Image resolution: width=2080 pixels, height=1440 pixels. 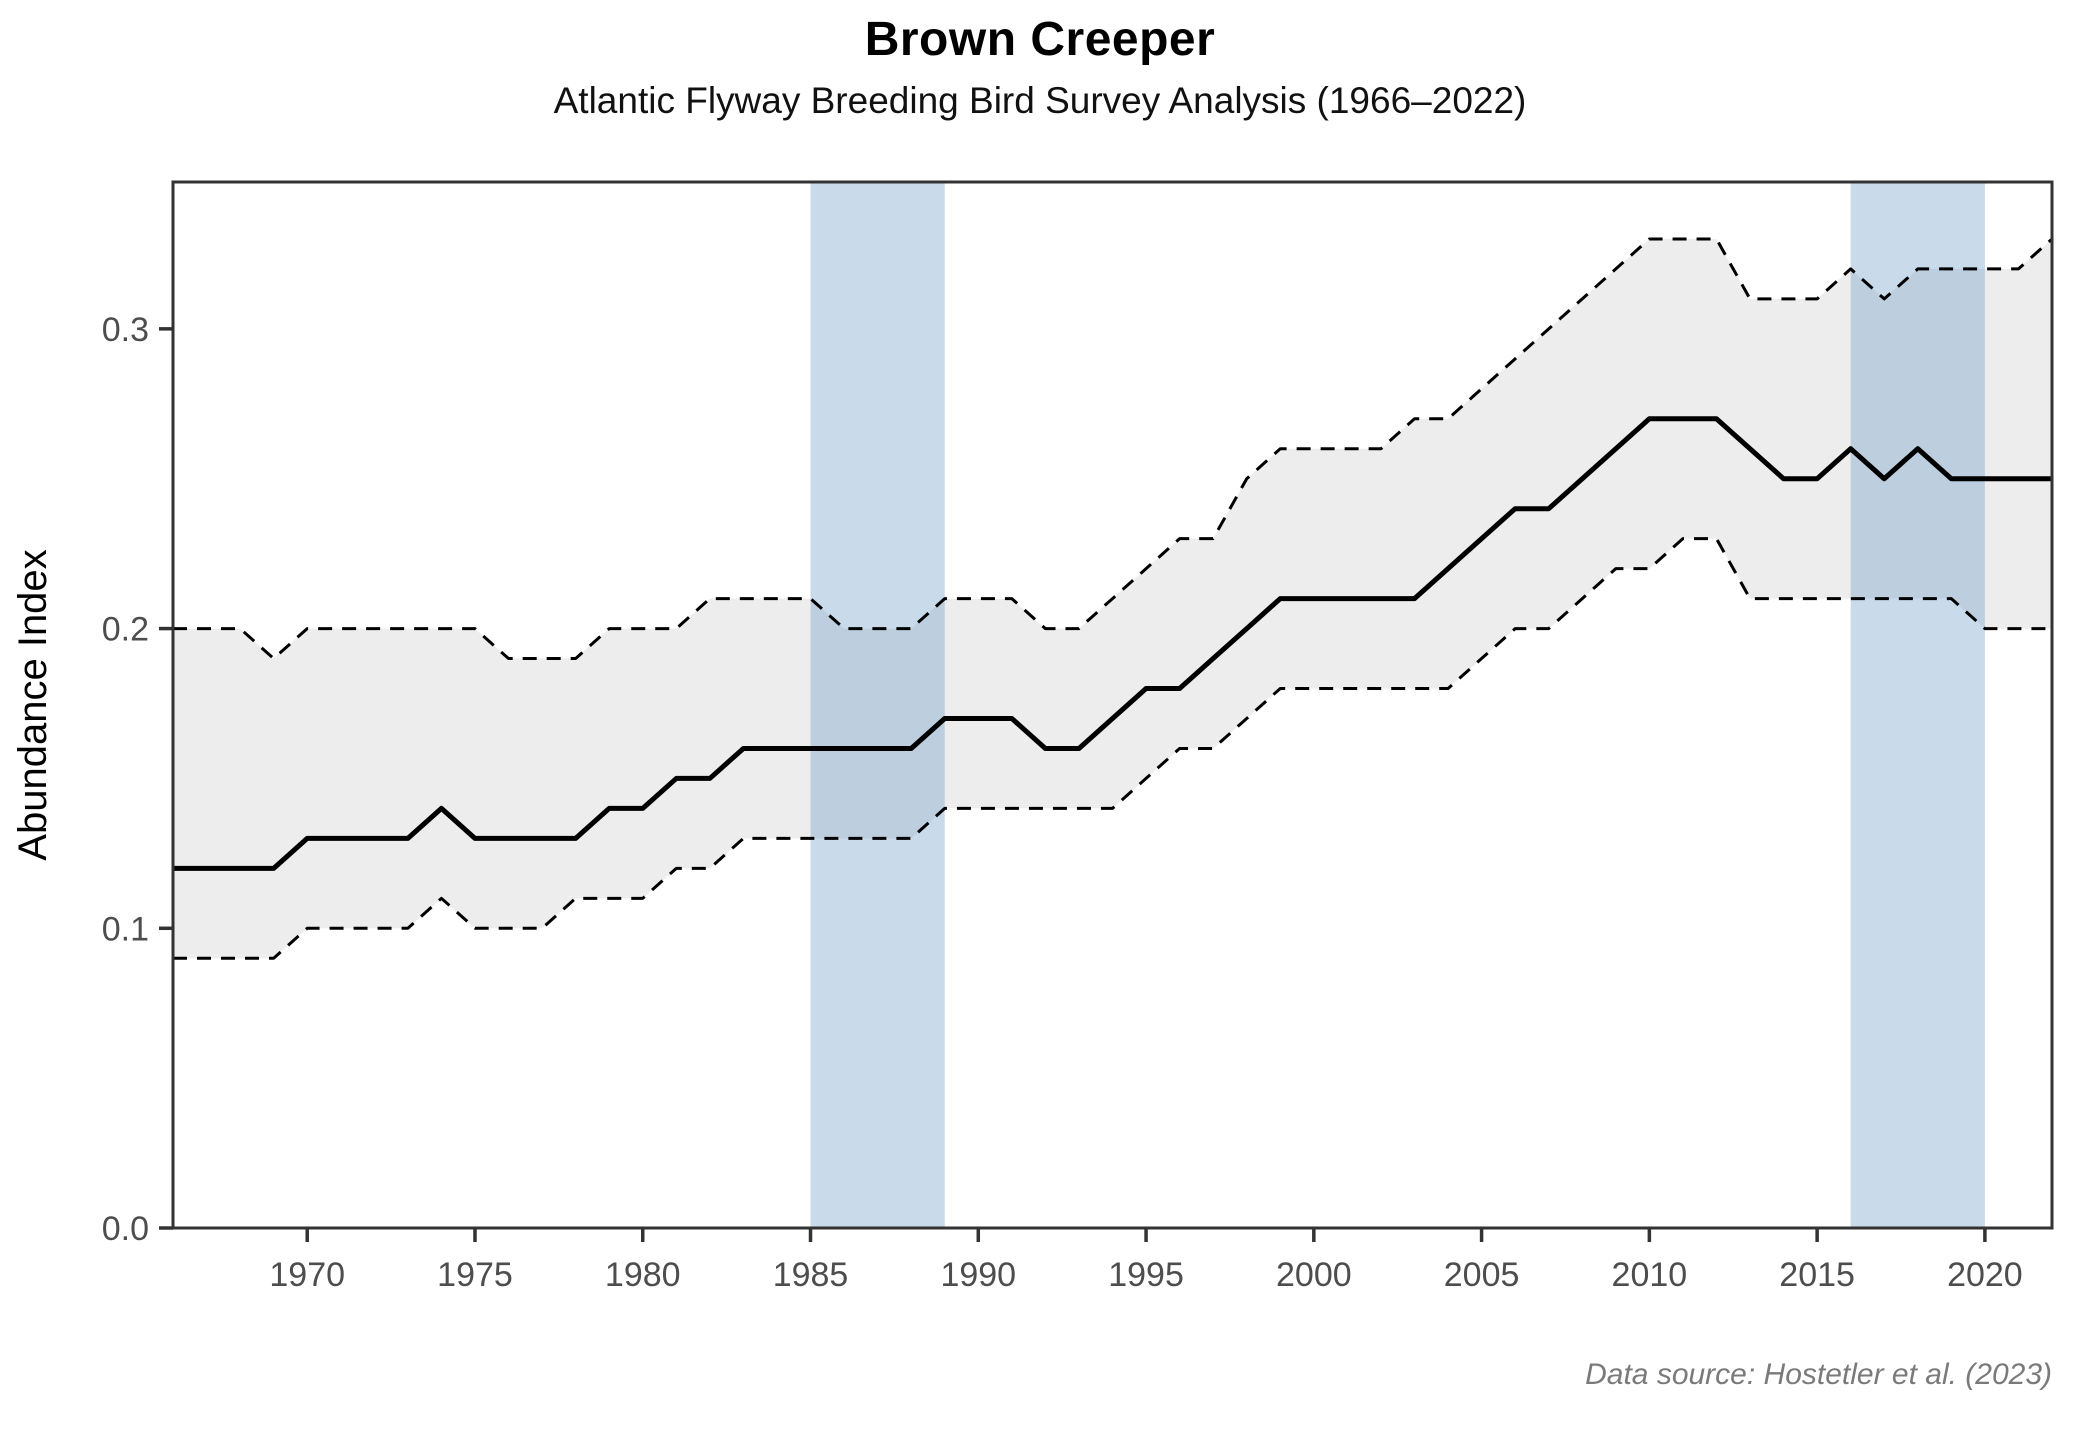 What do you see at coordinates (1040, 39) in the screenshot?
I see `chart-title: Brown Creeper` at bounding box center [1040, 39].